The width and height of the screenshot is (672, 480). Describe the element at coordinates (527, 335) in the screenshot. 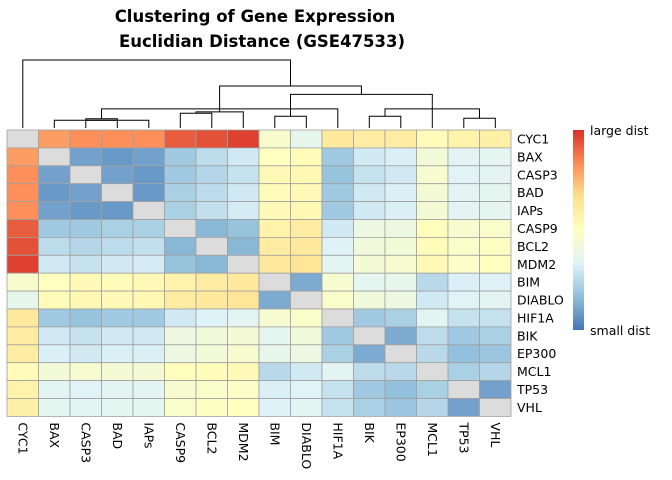

I see `row-label: BIK` at that location.